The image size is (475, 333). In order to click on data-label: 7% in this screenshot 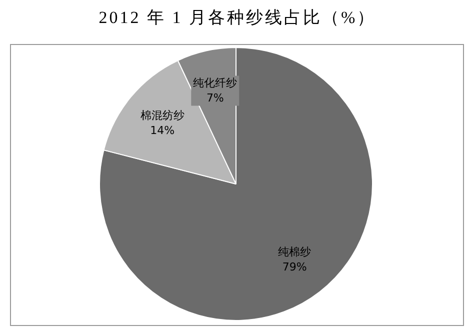, I will do `click(215, 98)`.